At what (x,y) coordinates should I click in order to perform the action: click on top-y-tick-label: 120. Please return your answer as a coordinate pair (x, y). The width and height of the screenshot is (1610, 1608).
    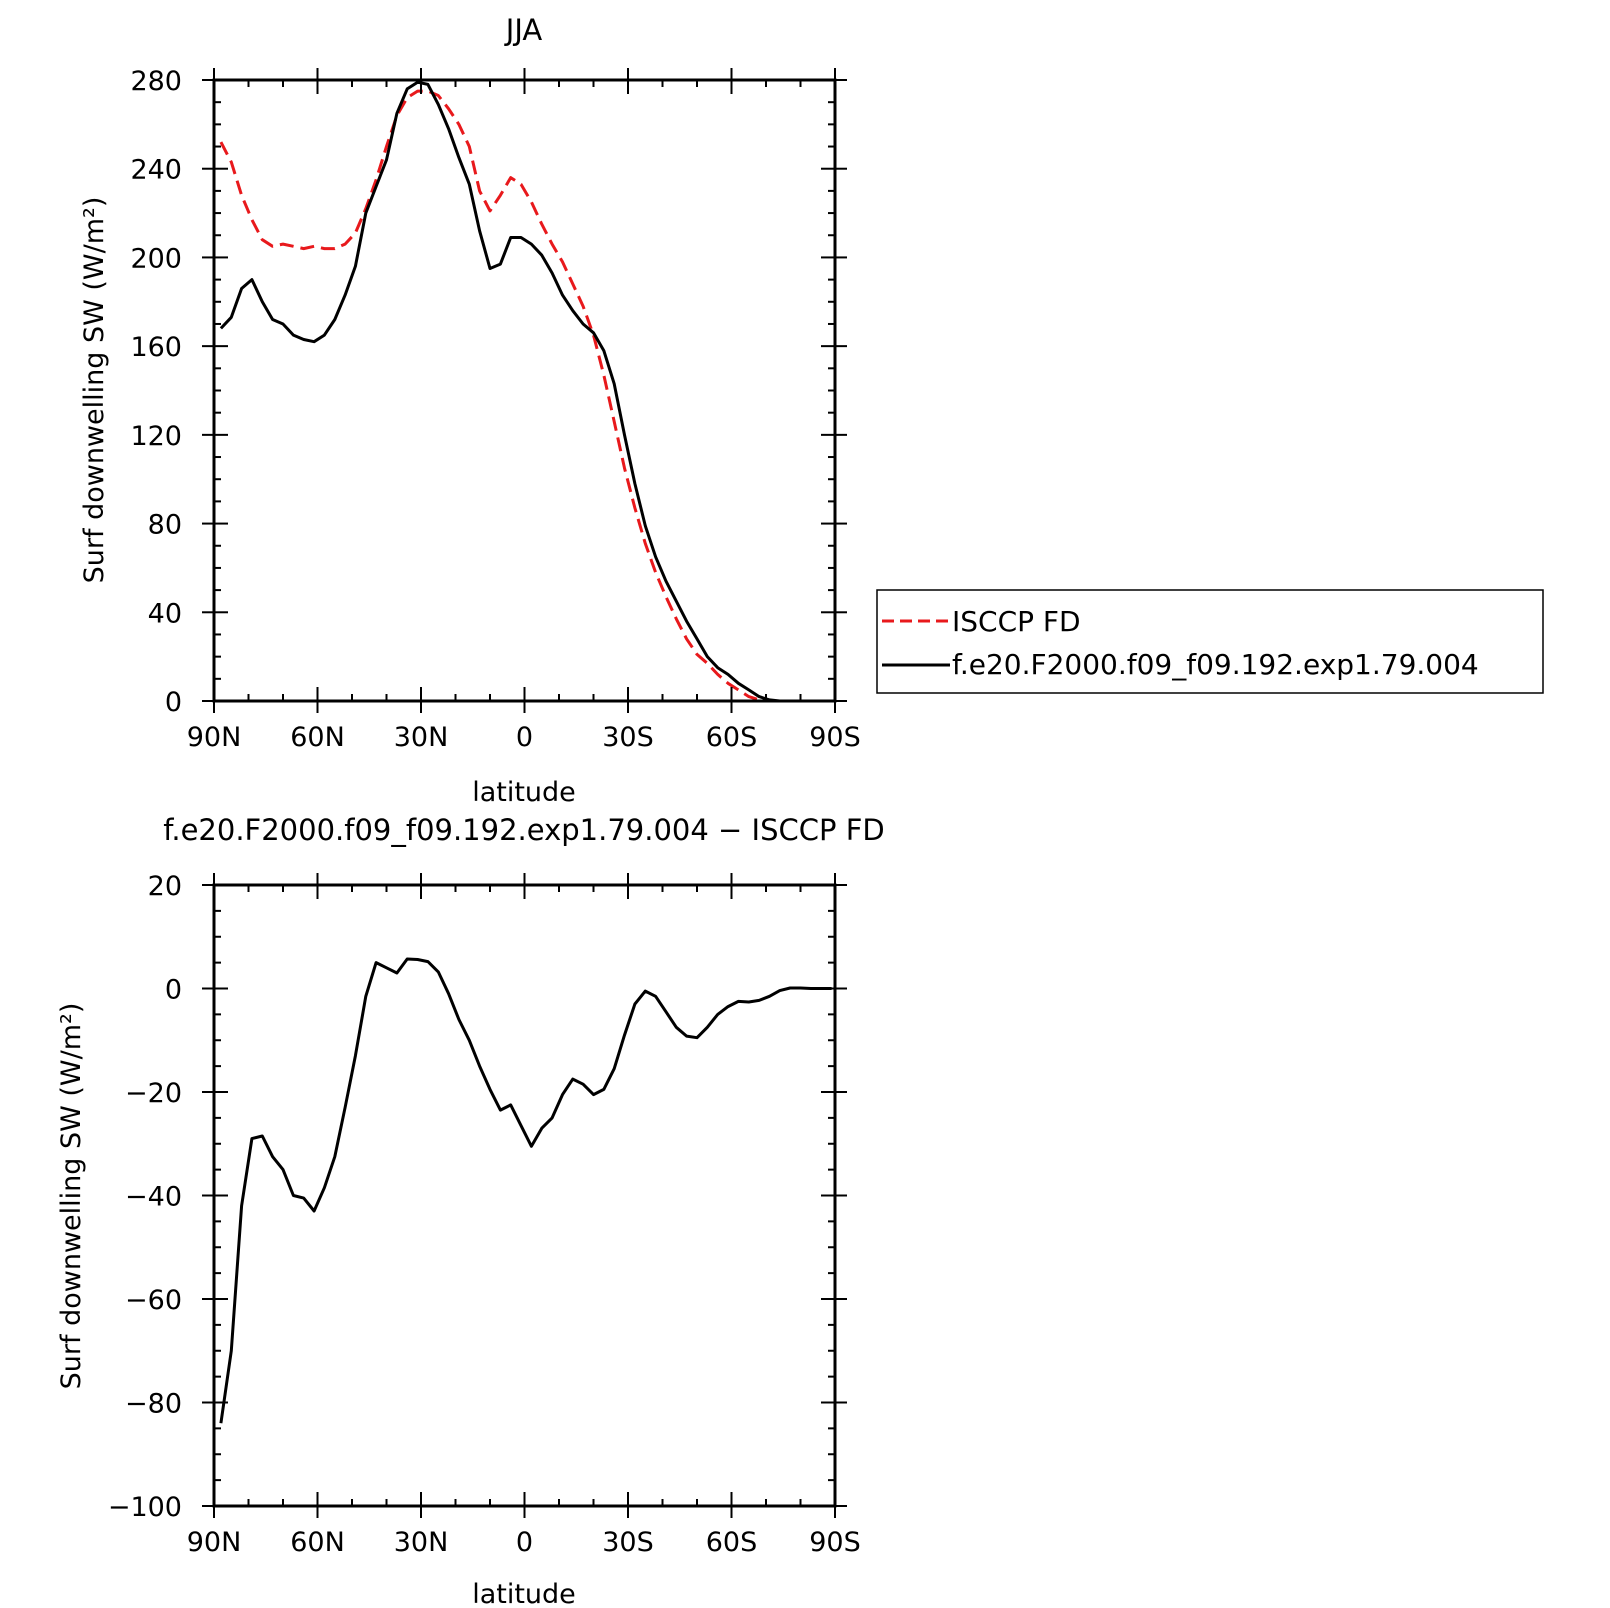
    Looking at the image, I should click on (156, 436).